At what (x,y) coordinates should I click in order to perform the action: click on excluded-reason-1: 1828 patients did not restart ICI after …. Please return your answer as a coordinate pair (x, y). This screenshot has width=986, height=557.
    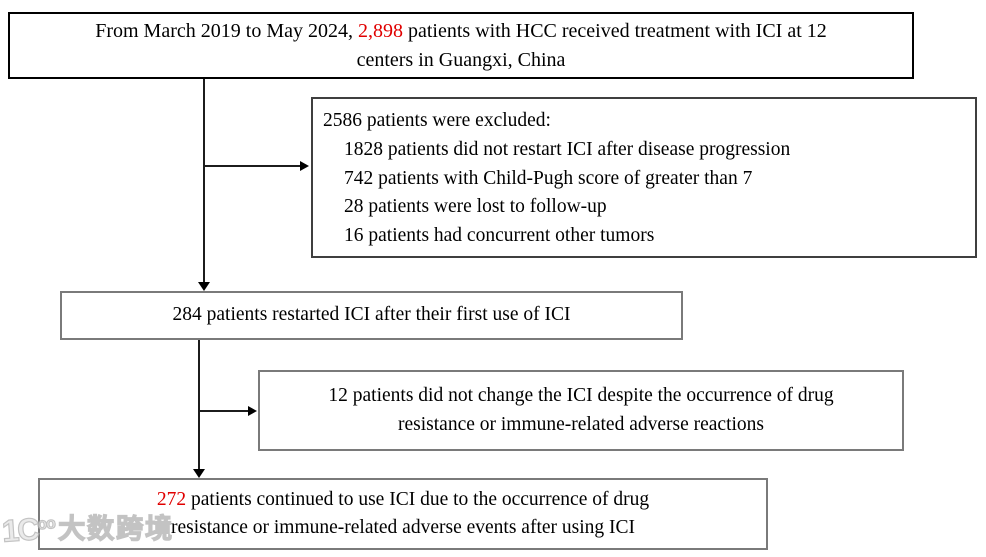
    Looking at the image, I should click on (567, 149).